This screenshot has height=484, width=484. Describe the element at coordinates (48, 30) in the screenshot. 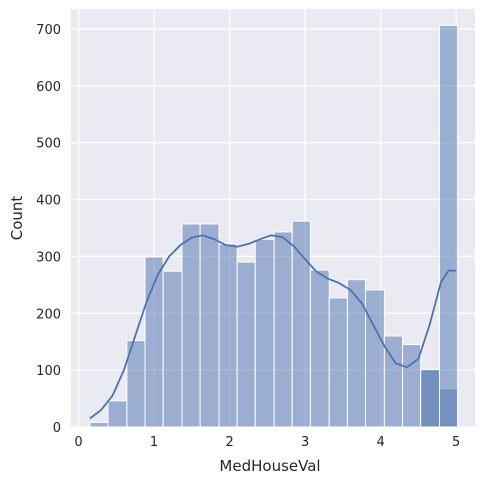

I see `y-tick-label: 700` at that location.